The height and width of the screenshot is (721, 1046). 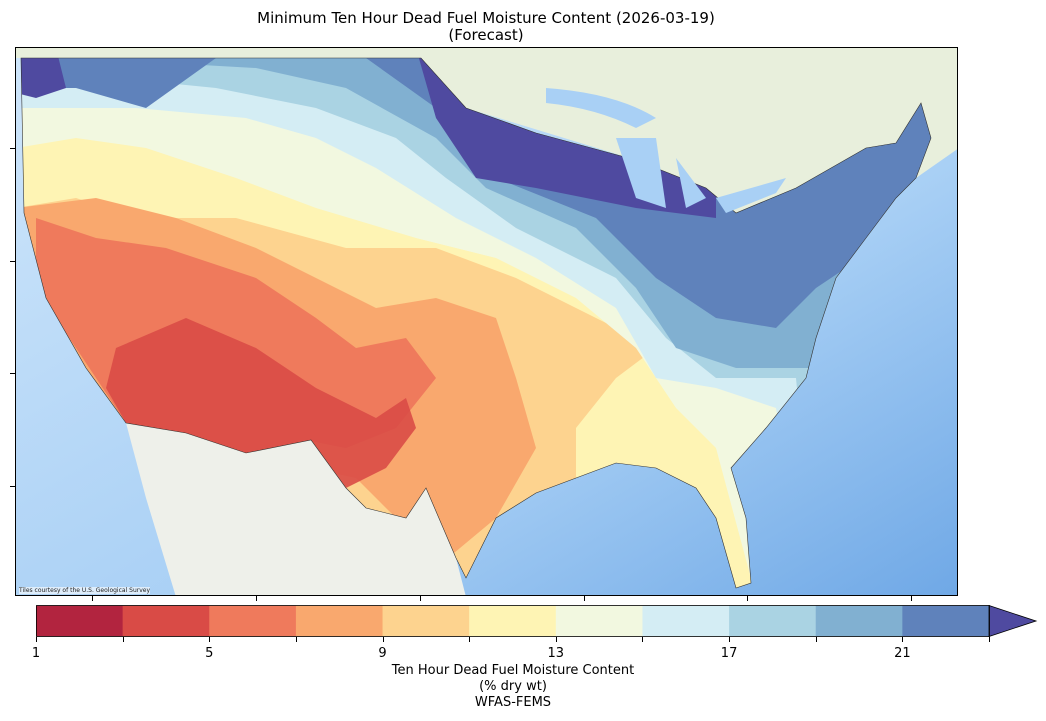 What do you see at coordinates (902, 653) in the screenshot?
I see `colorbar-tick-label: 21` at bounding box center [902, 653].